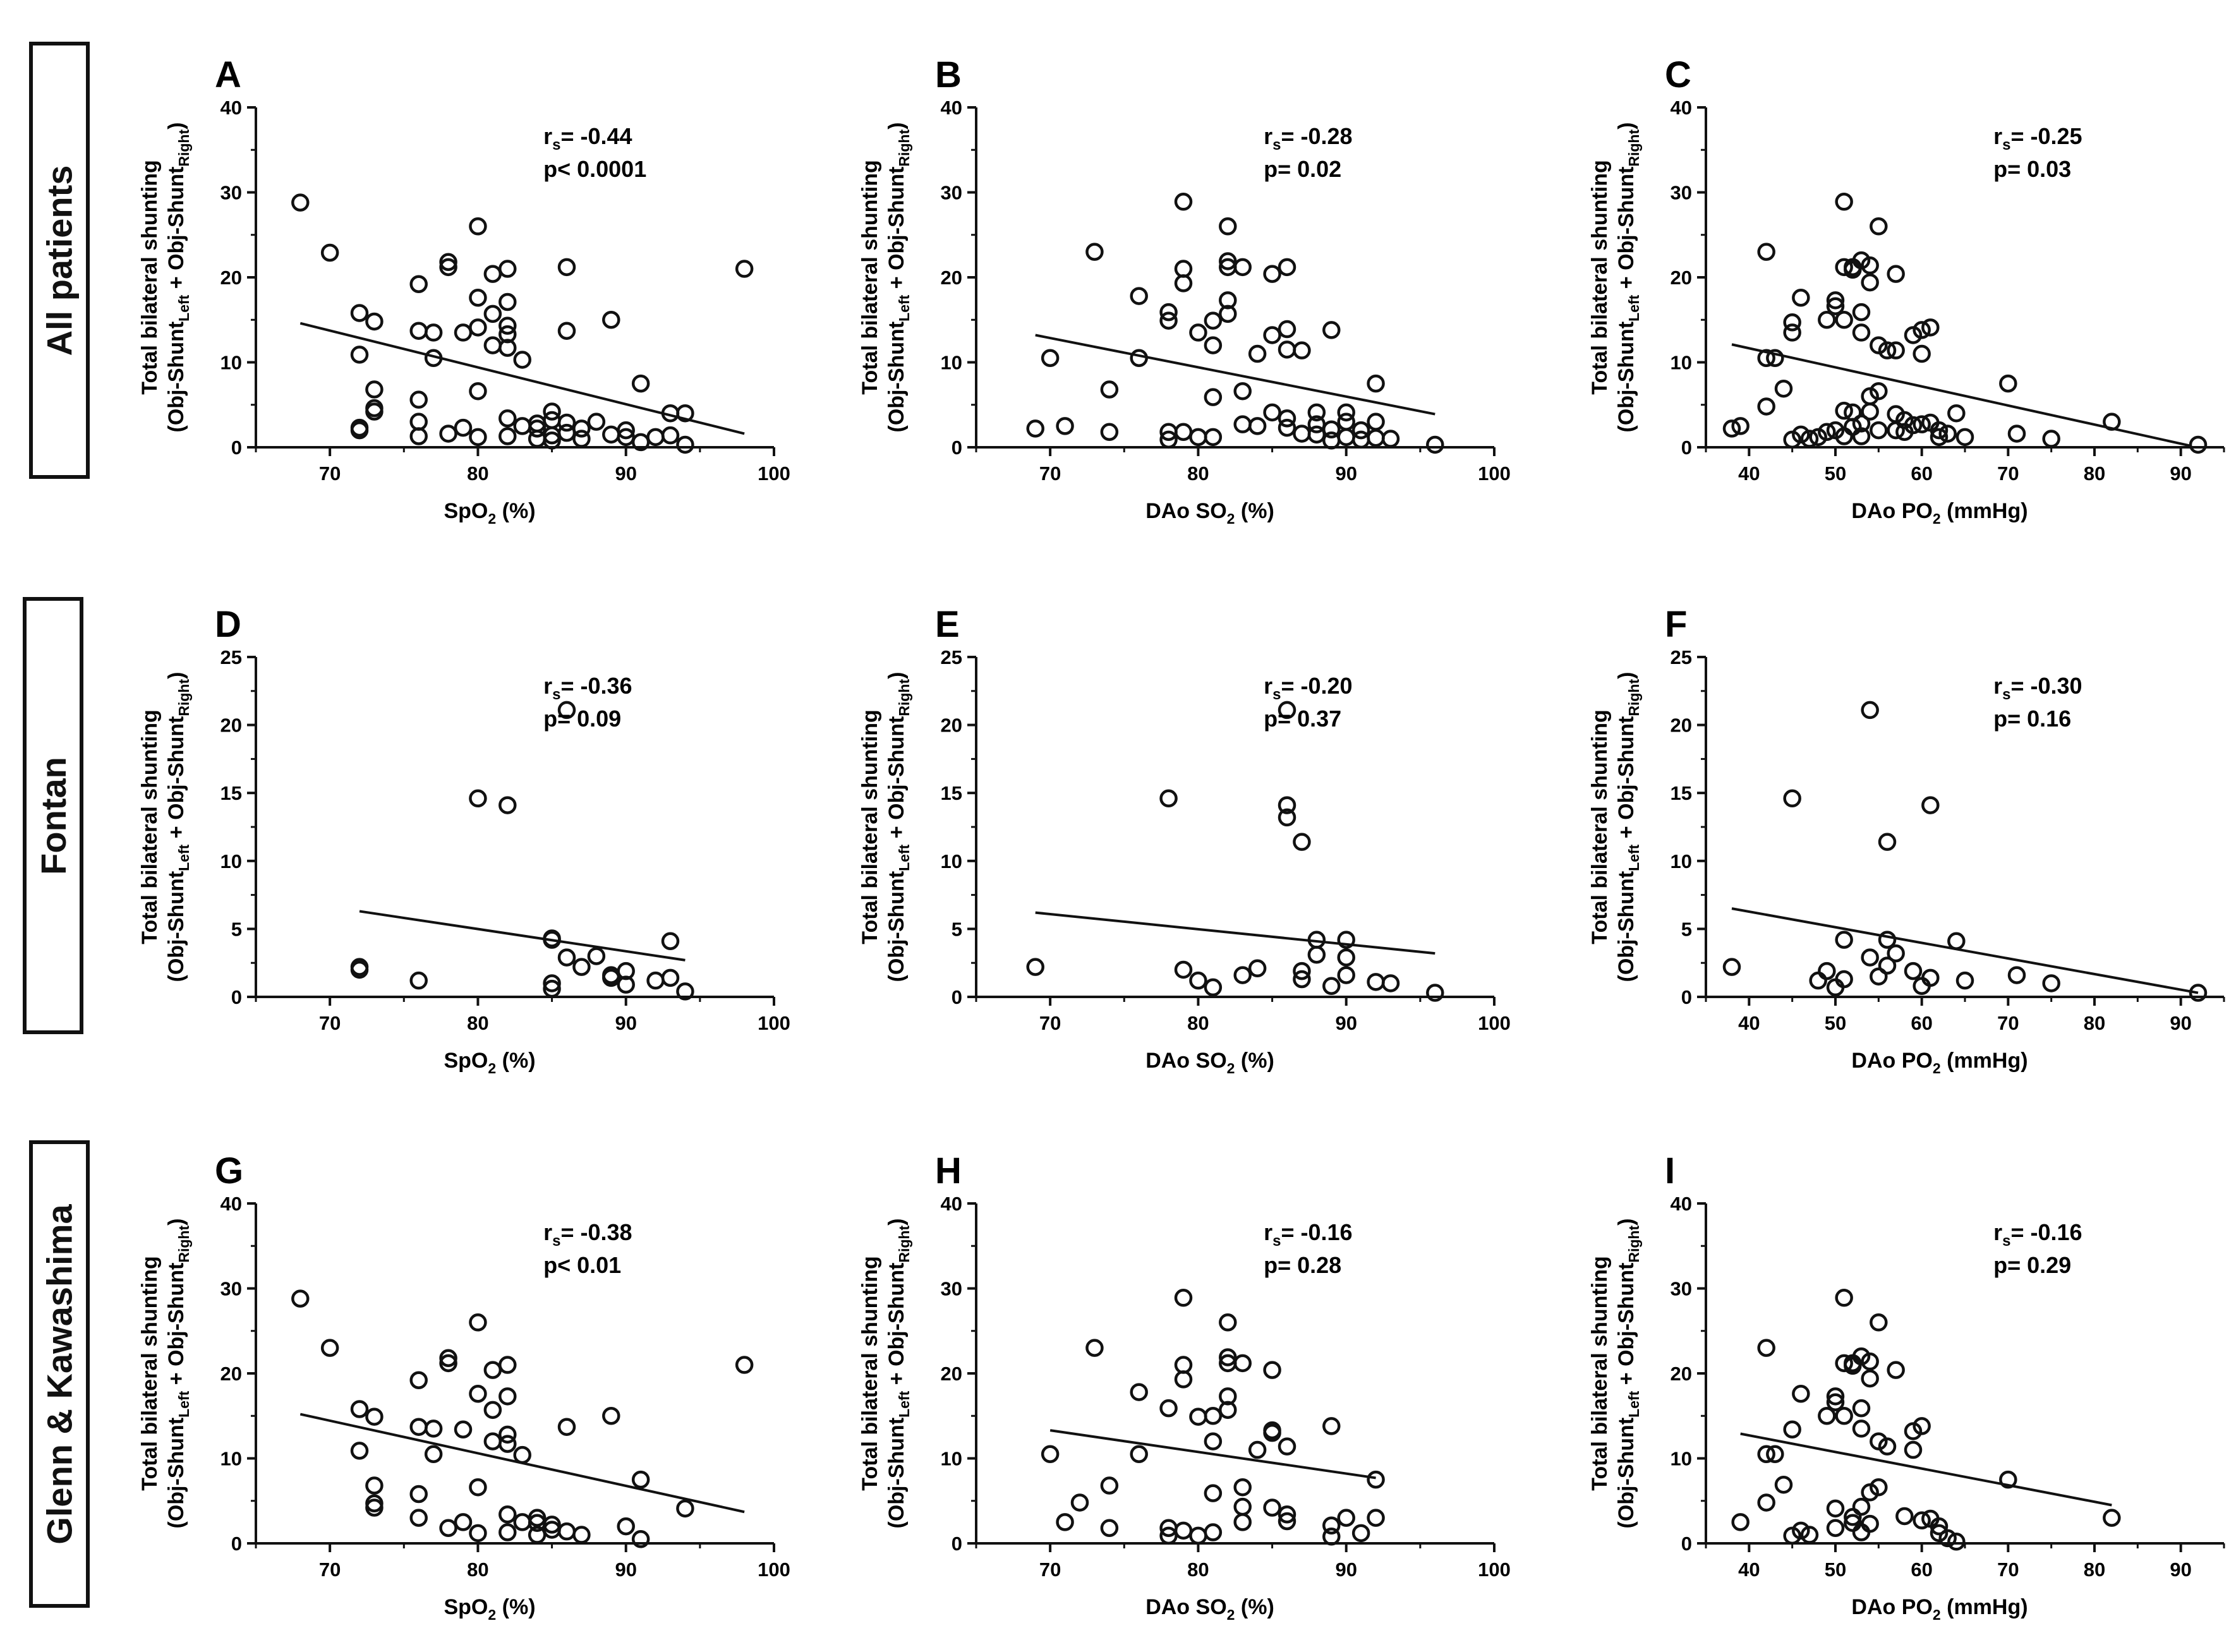 The image size is (2236, 1652). Describe the element at coordinates (596, 136) in the screenshot. I see `stat-r-number: = -0.44` at that location.